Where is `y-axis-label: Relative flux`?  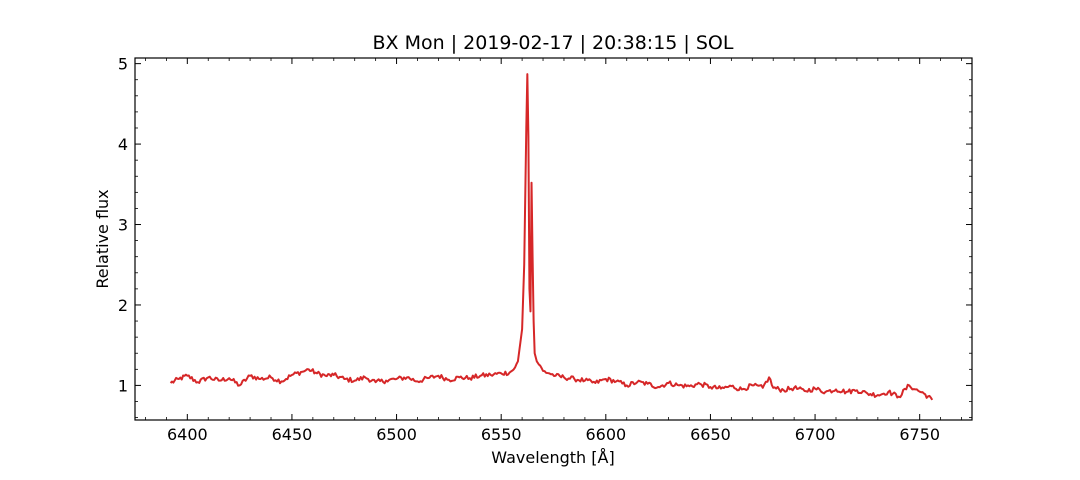 y-axis-label: Relative flux is located at coordinates (102, 238).